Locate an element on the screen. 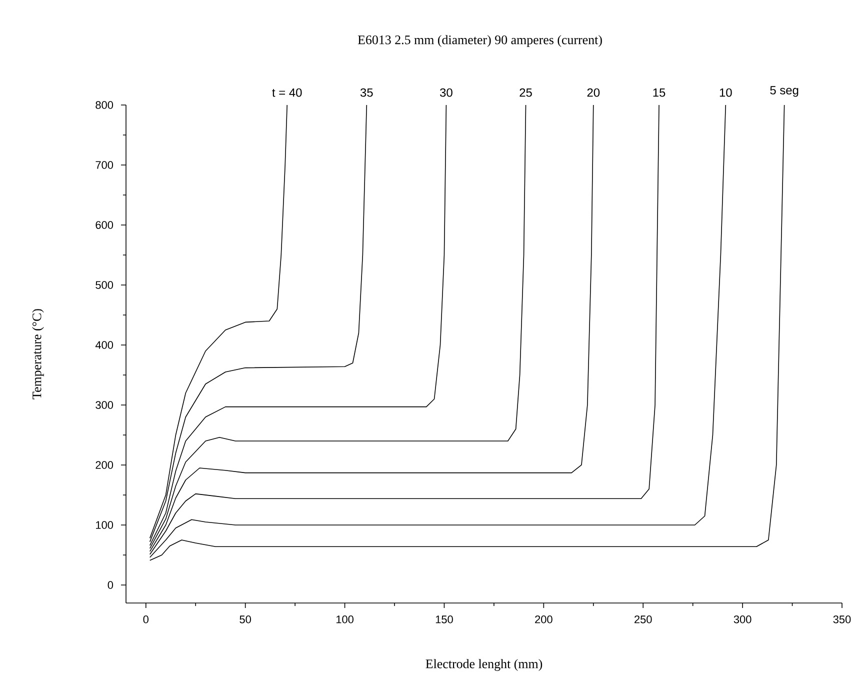 Image resolution: width=861 pixels, height=693 pixels. y-tick-label: 400 is located at coordinates (104, 345).